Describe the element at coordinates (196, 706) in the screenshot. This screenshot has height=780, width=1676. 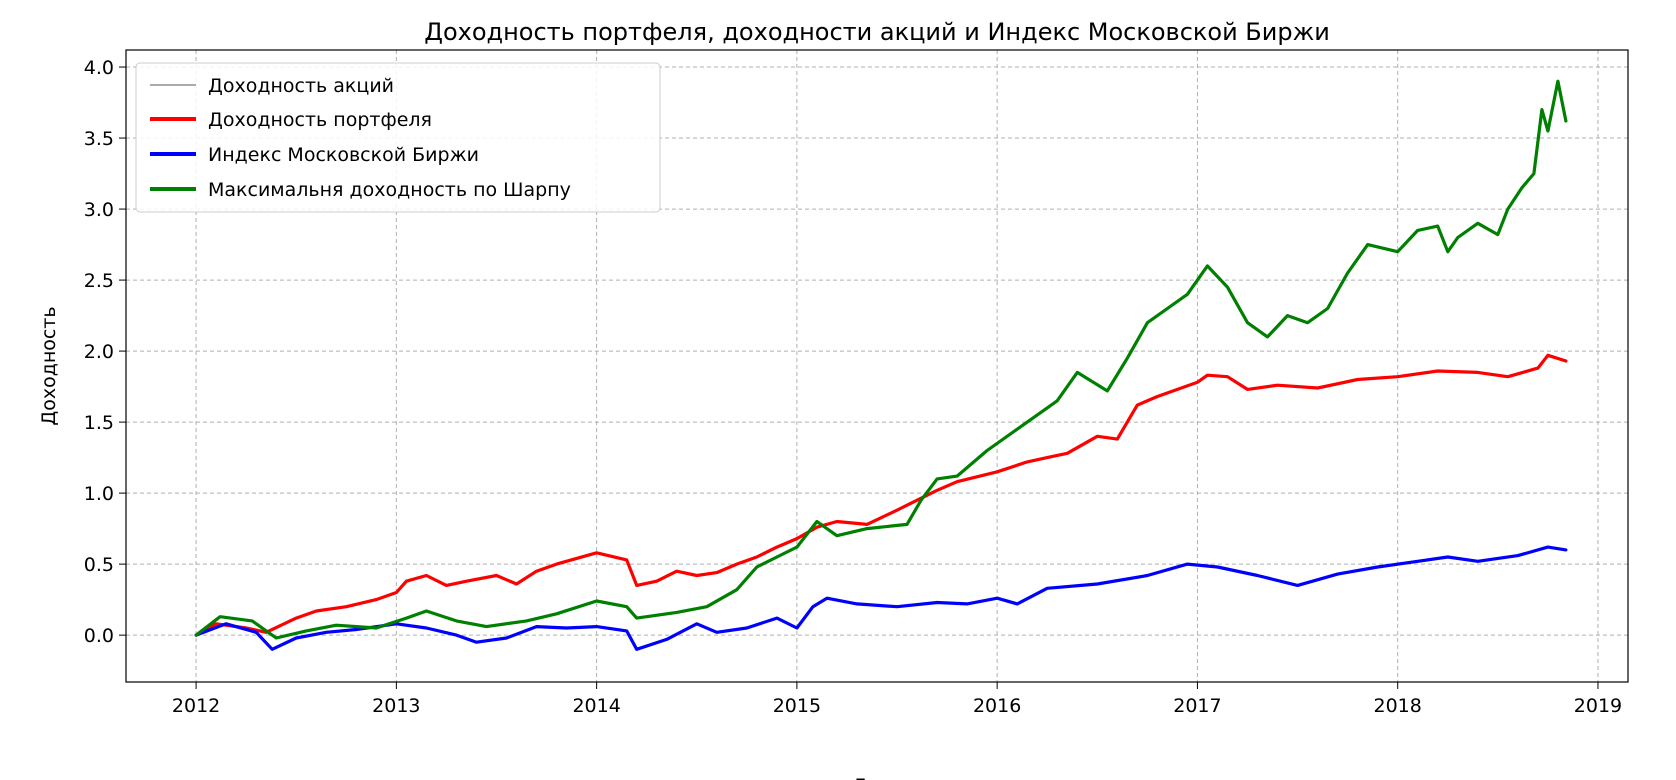
I see `x-tick-label: 2012` at that location.